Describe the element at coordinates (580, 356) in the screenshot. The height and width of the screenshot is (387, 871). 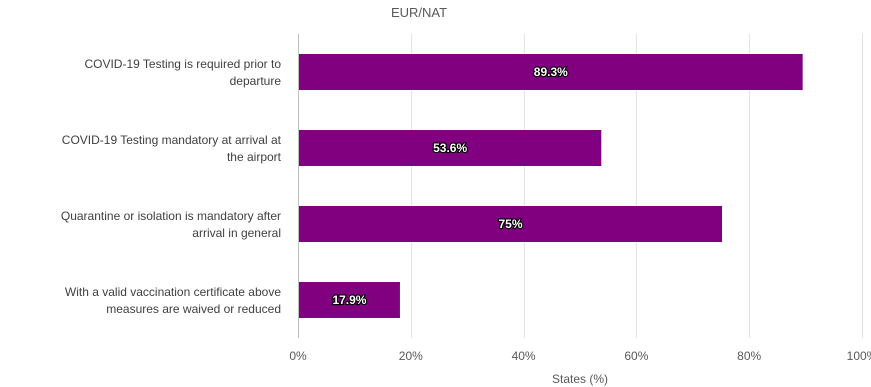
I see `x-tick-labels: 0% 20% 40% 60% 80% 100%` at that location.